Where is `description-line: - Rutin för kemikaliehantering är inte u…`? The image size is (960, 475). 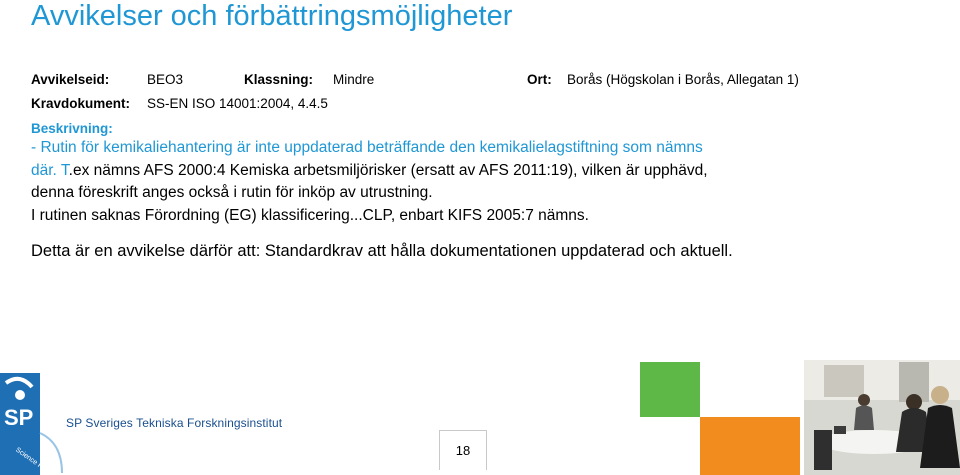
description-line: - Rutin för kemikaliehantering är inte u… is located at coordinates (367, 147).